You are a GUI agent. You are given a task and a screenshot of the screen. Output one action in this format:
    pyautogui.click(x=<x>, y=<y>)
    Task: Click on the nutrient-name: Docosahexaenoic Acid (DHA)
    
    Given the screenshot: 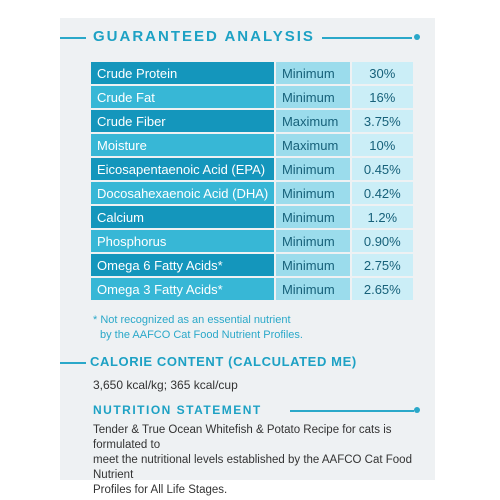 What is the action you would take?
    pyautogui.click(x=182, y=193)
    